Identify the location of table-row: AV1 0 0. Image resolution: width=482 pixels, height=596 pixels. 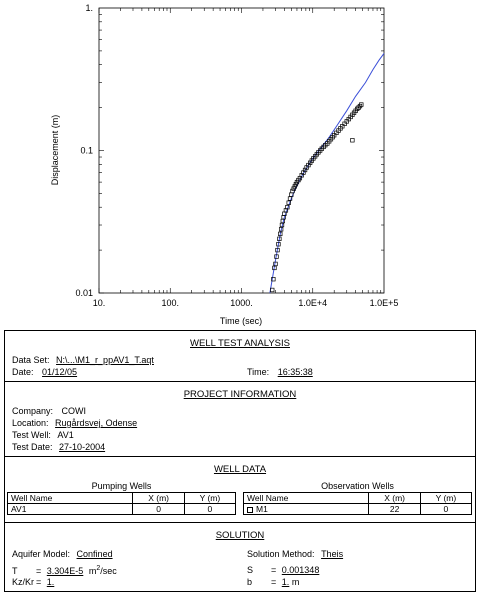
(121, 509).